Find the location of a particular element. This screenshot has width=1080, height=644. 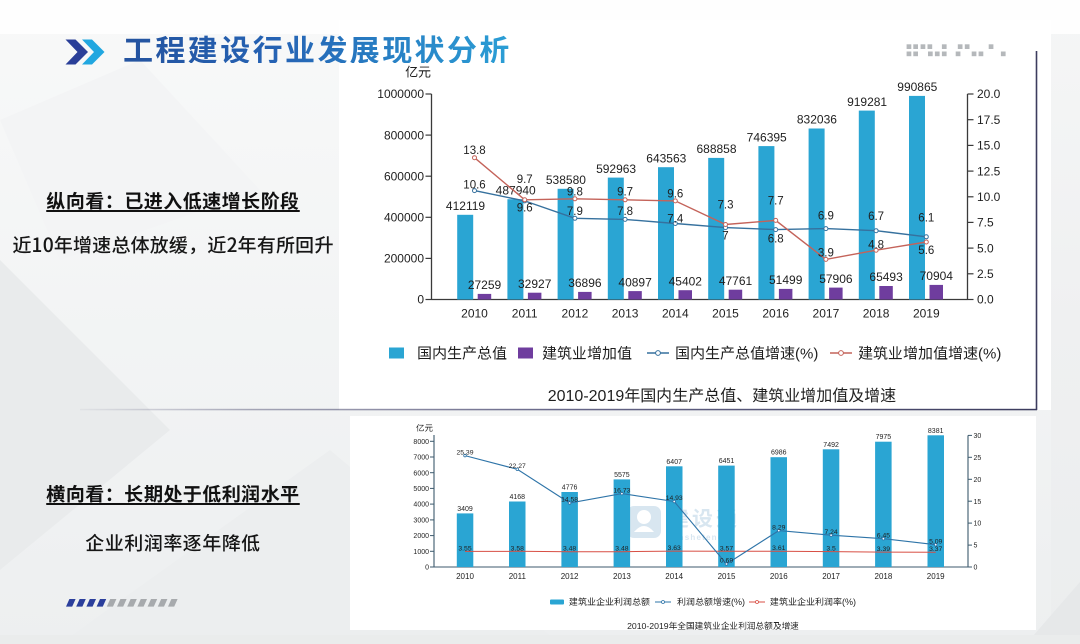

svg-text: 3.63 is located at coordinates (674, 548).